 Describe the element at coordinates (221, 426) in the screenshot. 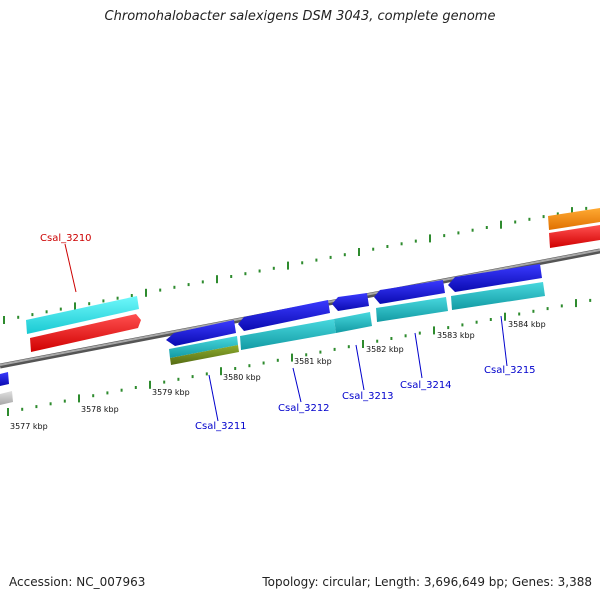

I see `gene-label-csal-3211: Csal_3211` at that location.